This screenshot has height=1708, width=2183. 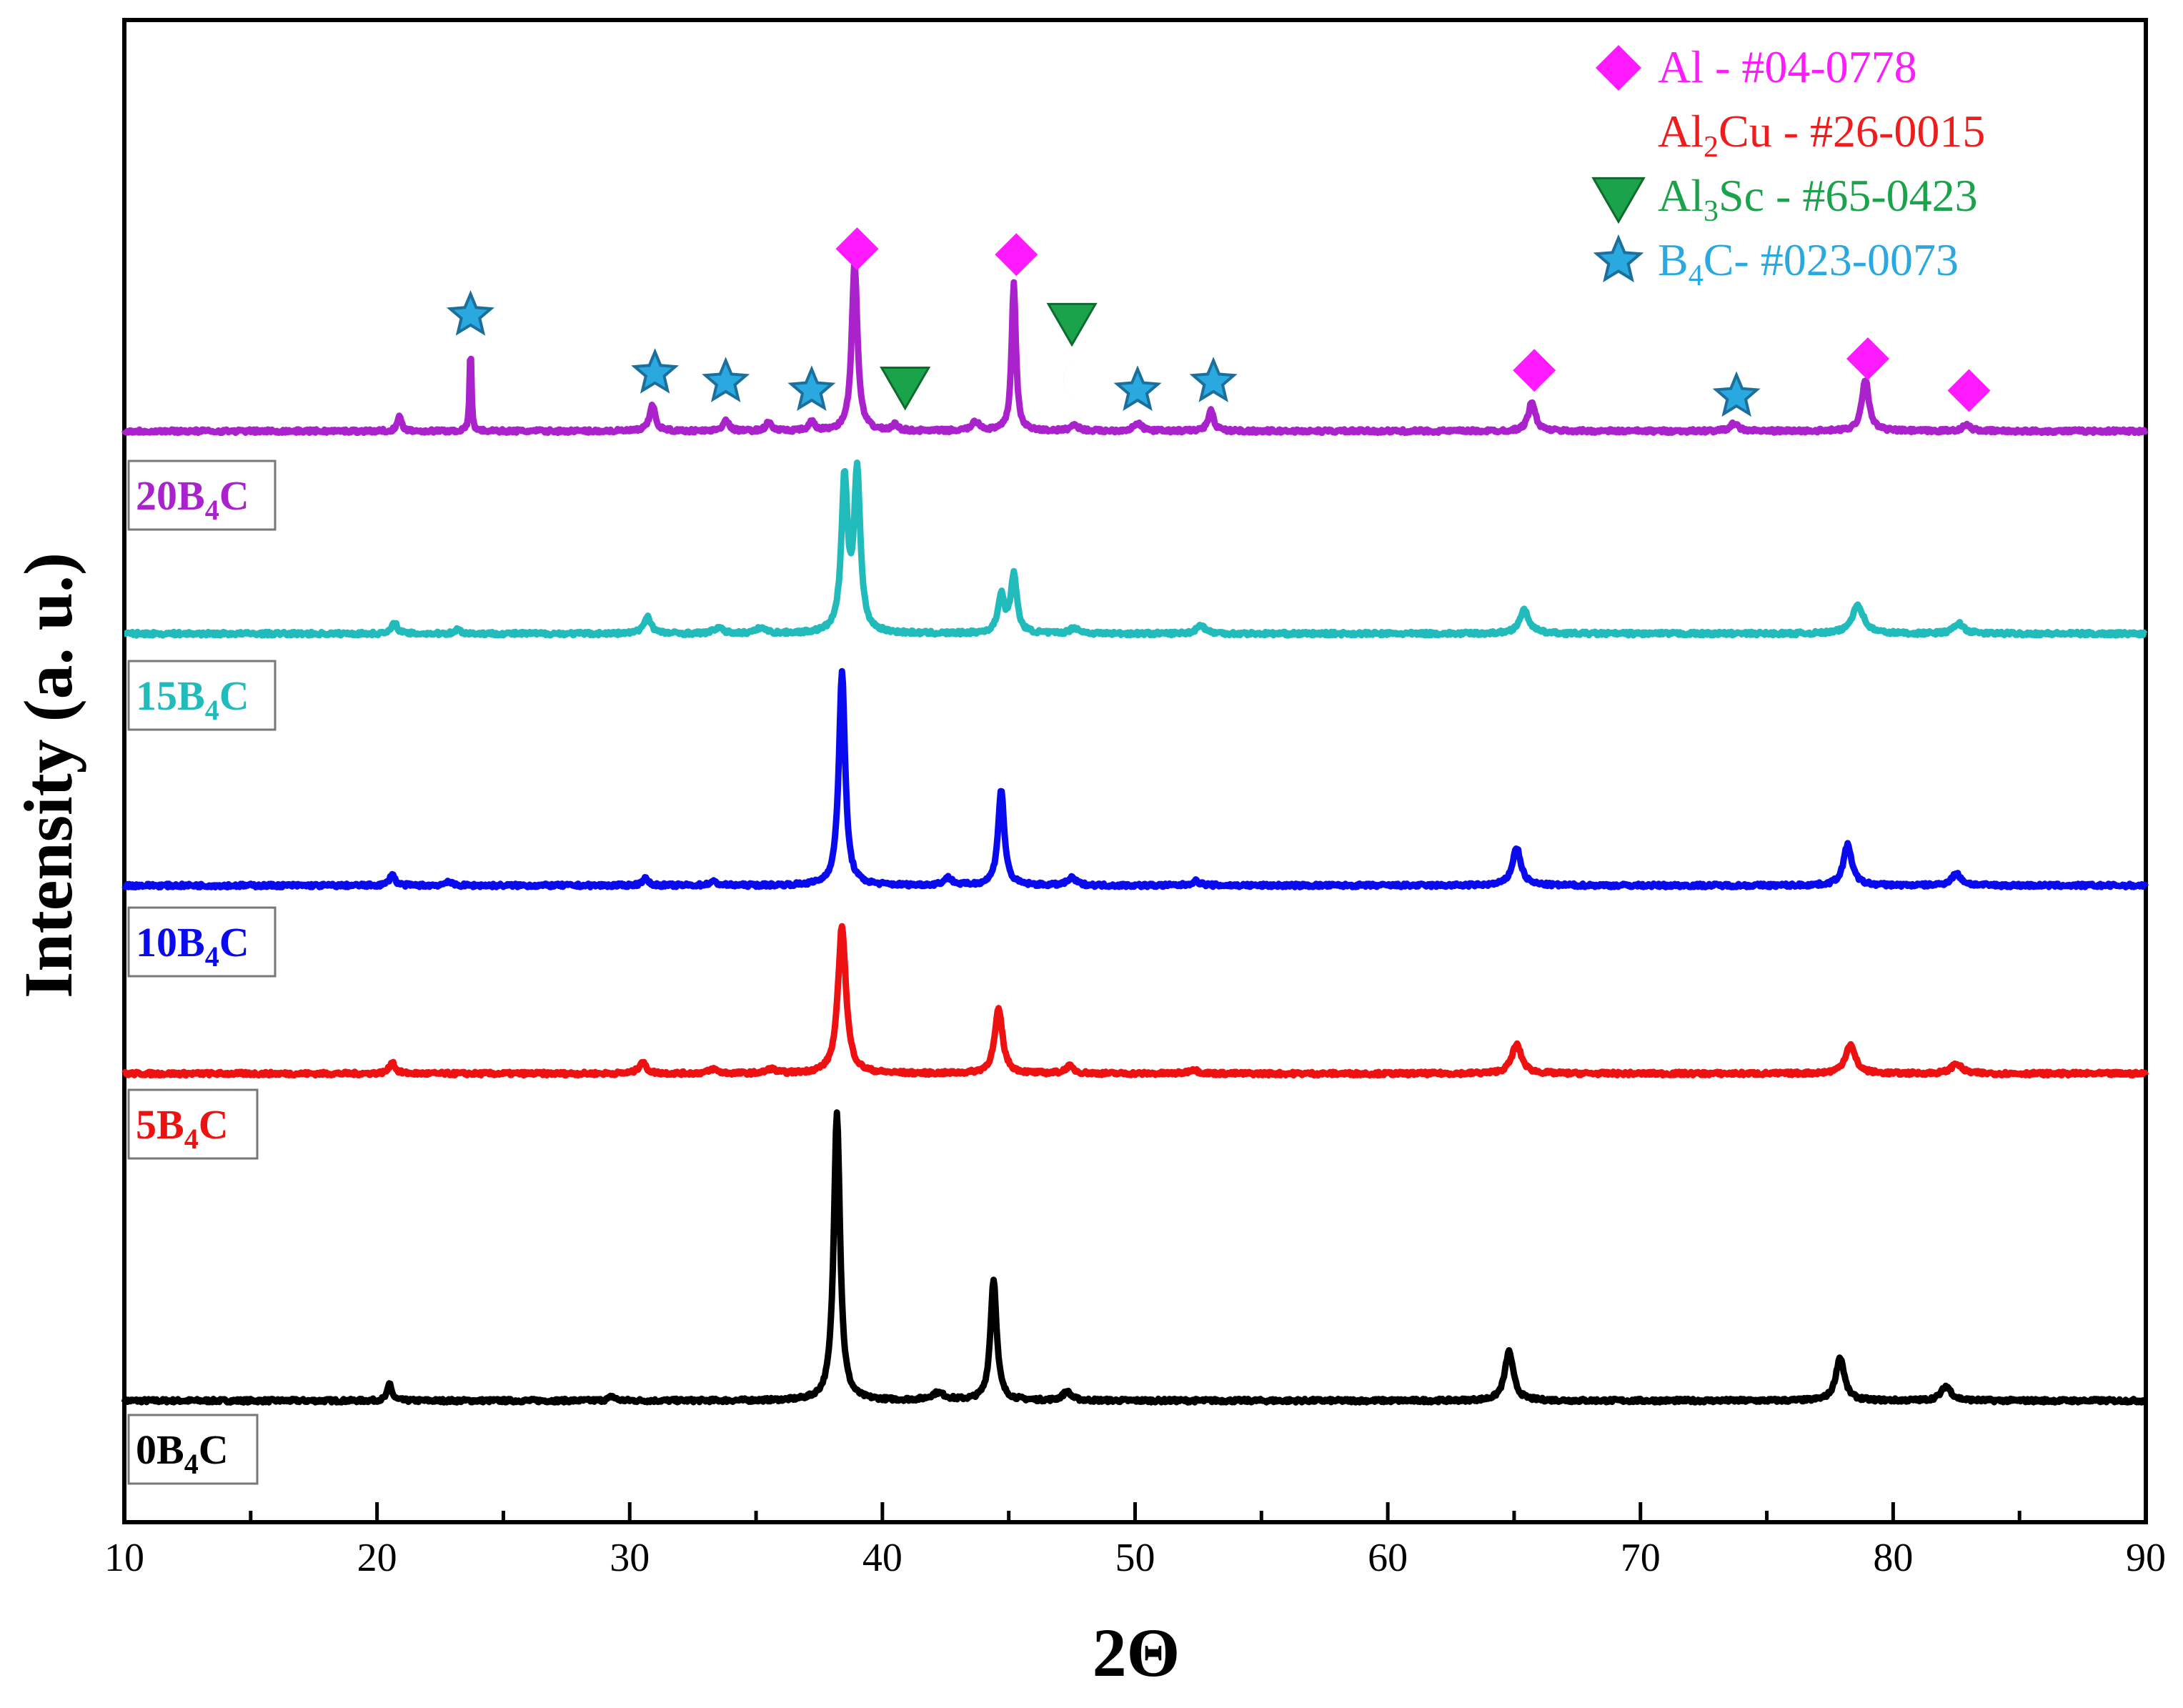 What do you see at coordinates (1185, 322) in the screenshot?
I see `phase-markers` at bounding box center [1185, 322].